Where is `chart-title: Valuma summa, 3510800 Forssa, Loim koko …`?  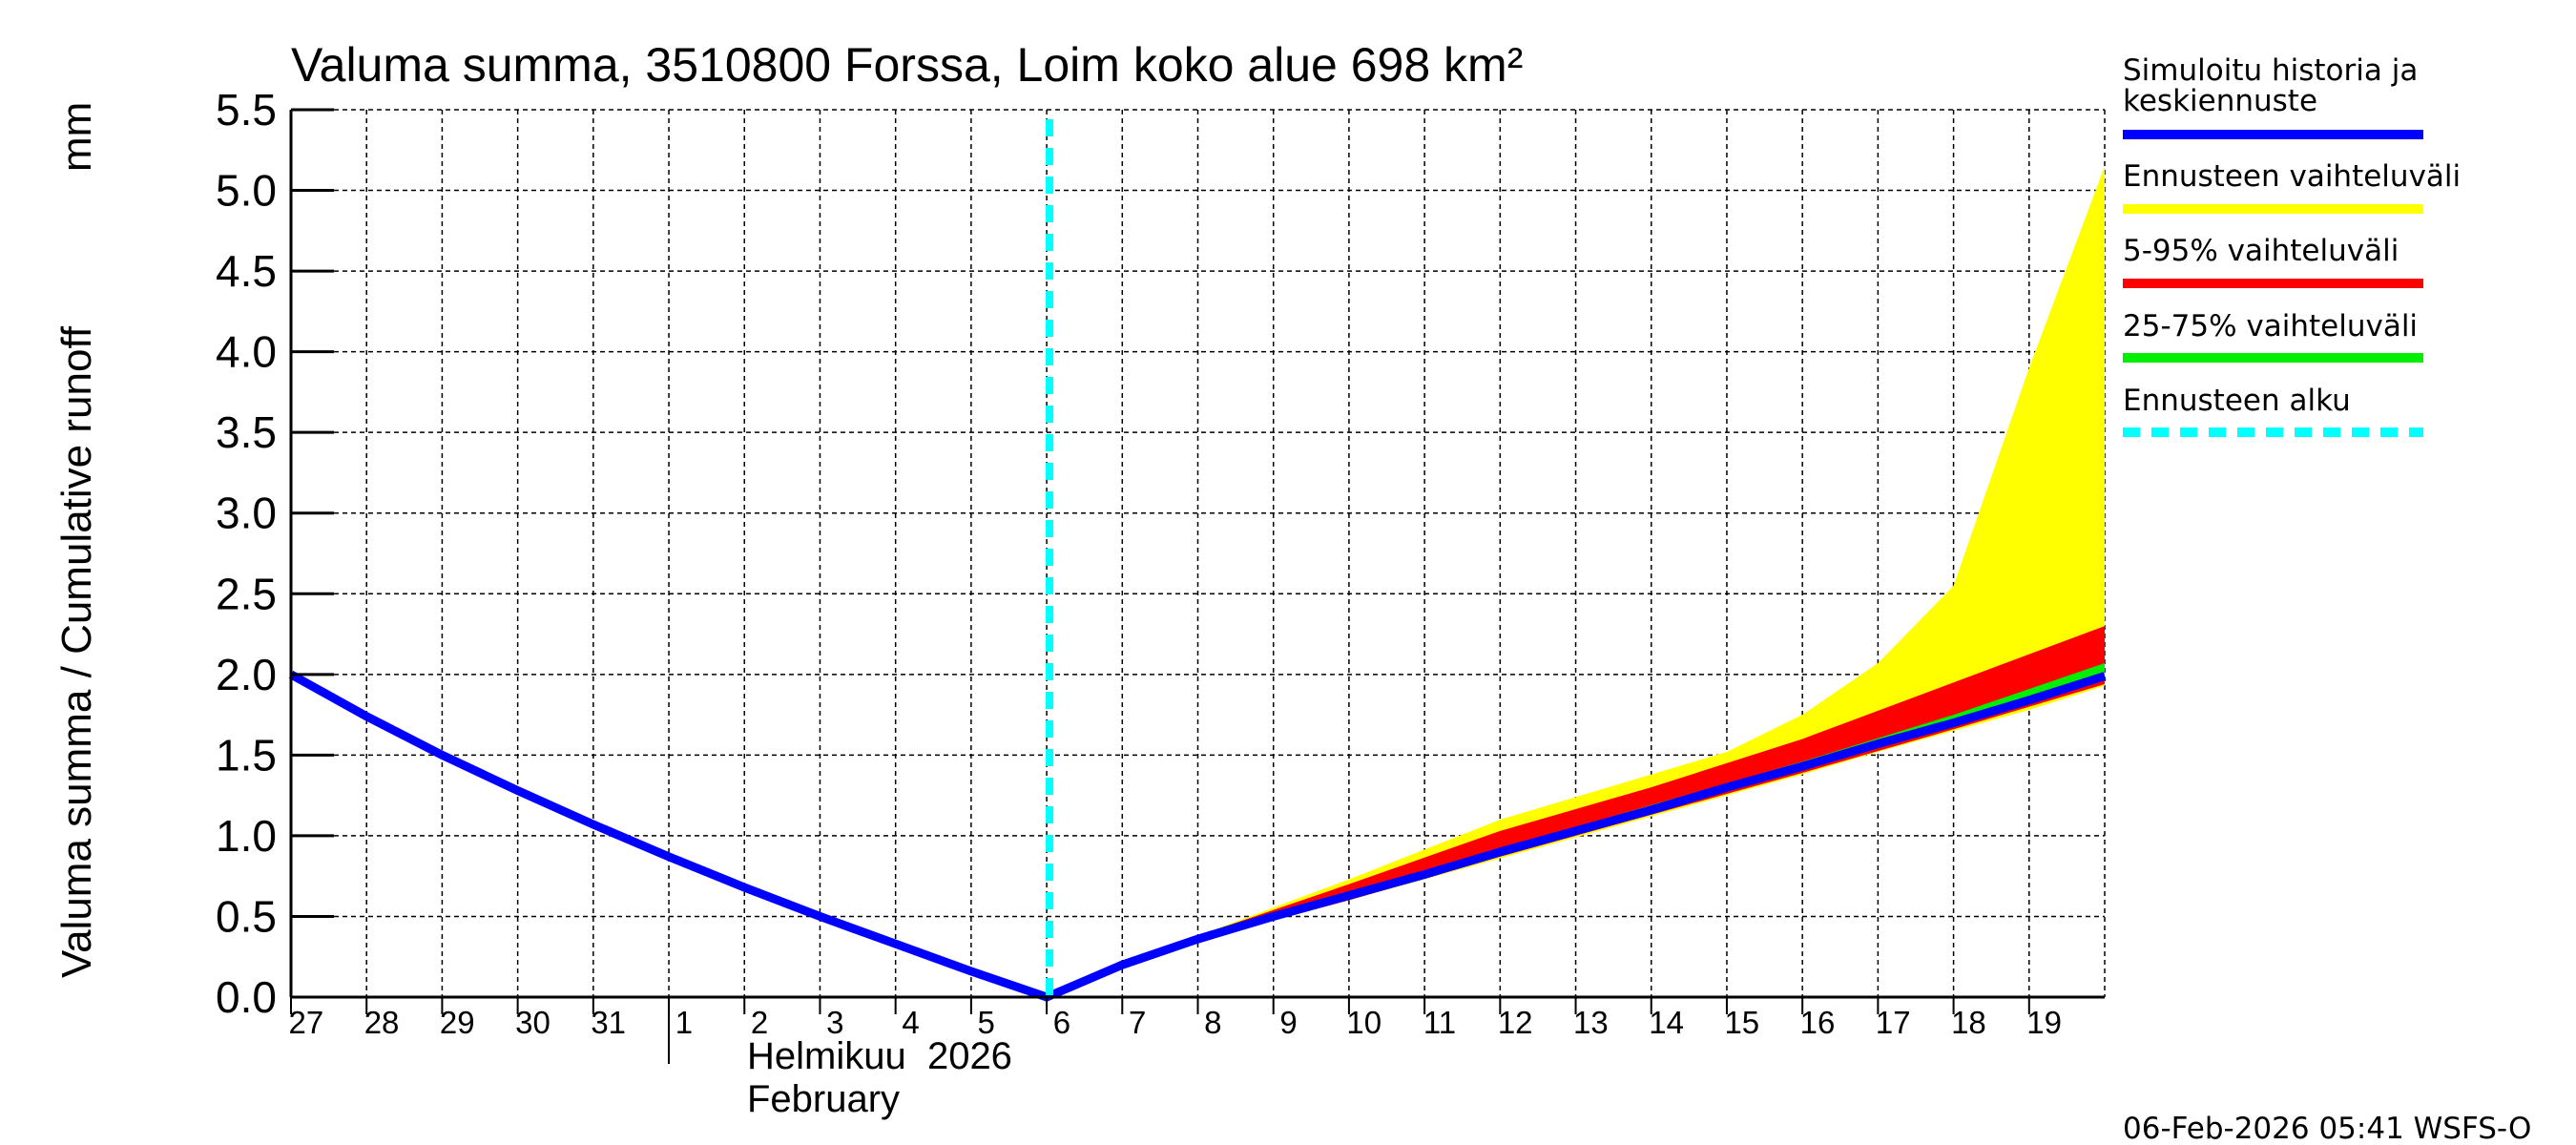
chart-title: Valuma summa, 3510800 Forssa, Loim koko … is located at coordinates (907, 65).